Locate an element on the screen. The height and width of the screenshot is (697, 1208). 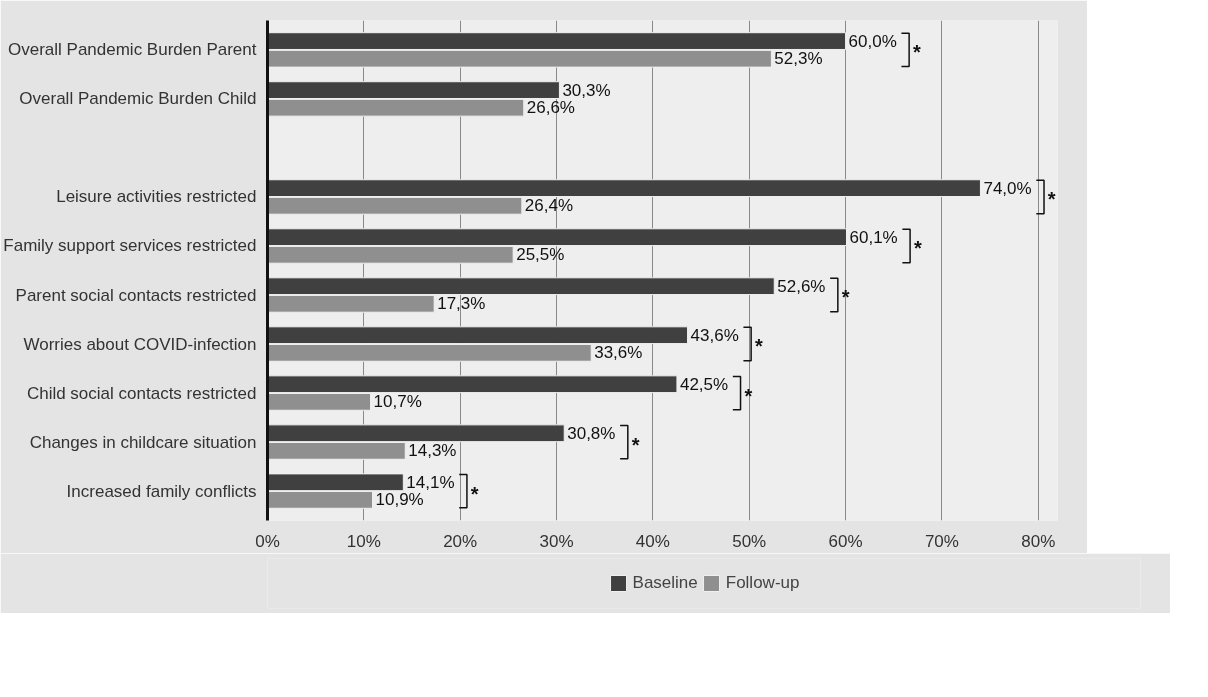
y-tick-label: Overall Pandemic Burden Child is located at coordinates (138, 99).